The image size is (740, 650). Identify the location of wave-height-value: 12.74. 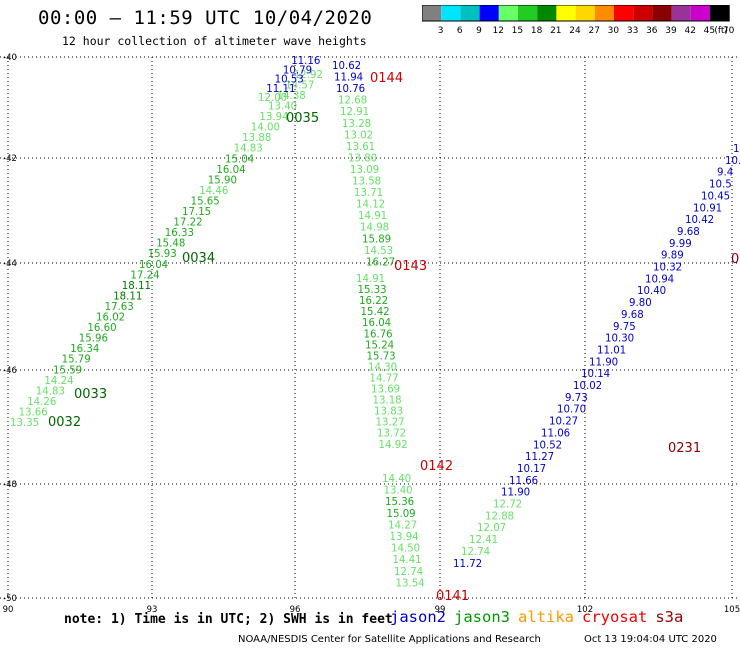
(475, 552).